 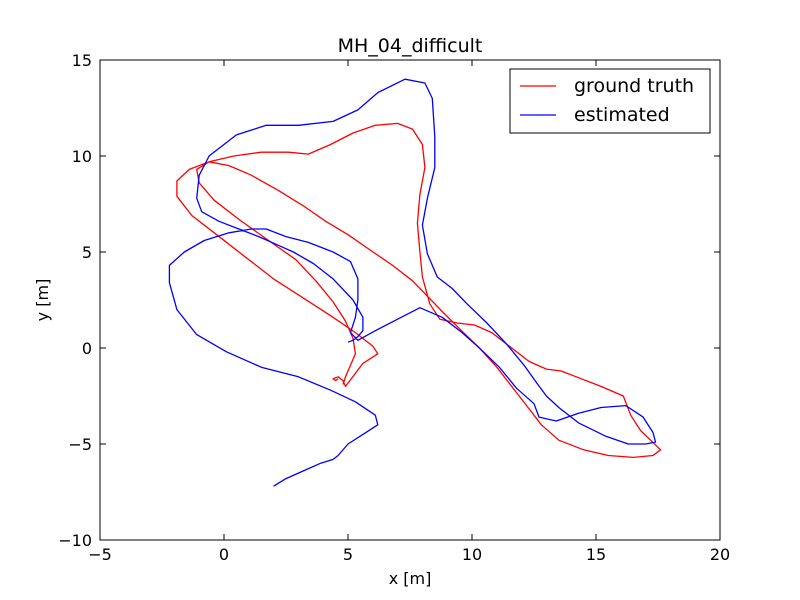 I want to click on x-tick-label: 10, so click(x=472, y=554).